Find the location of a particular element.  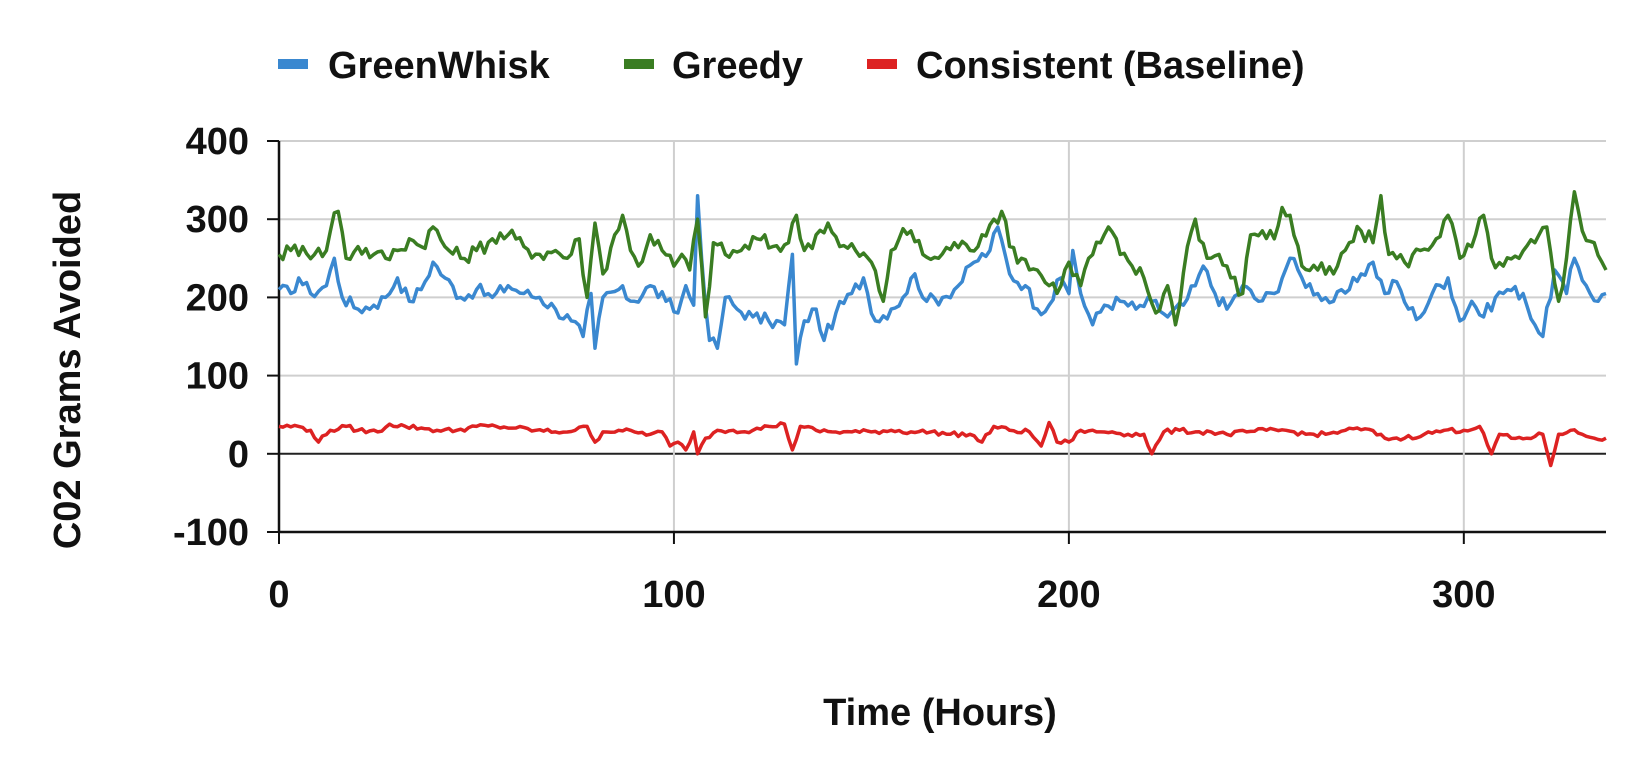

legend-label-greenwhisk: GreenWhisk is located at coordinates (439, 66).